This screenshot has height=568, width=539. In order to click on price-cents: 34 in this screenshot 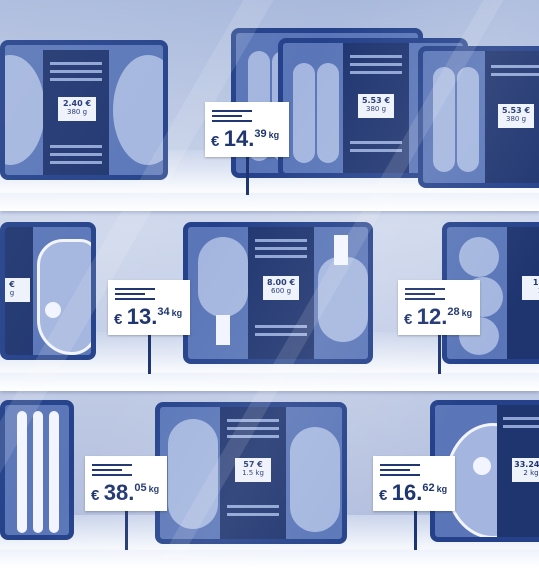, I will do `click(163, 312)`.